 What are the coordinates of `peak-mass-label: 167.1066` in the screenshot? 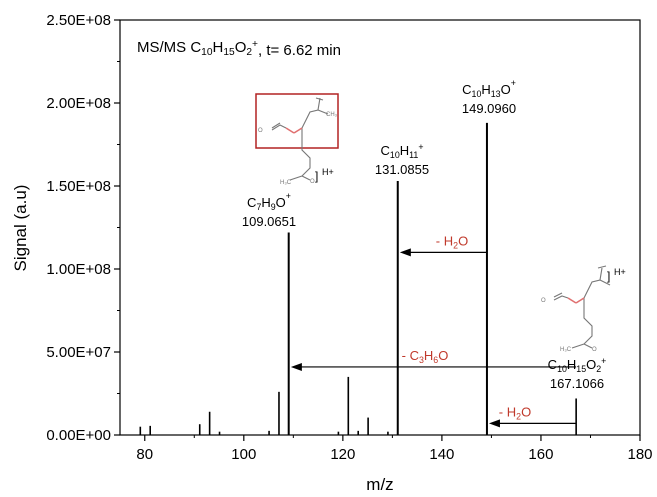 It's located at (577, 383).